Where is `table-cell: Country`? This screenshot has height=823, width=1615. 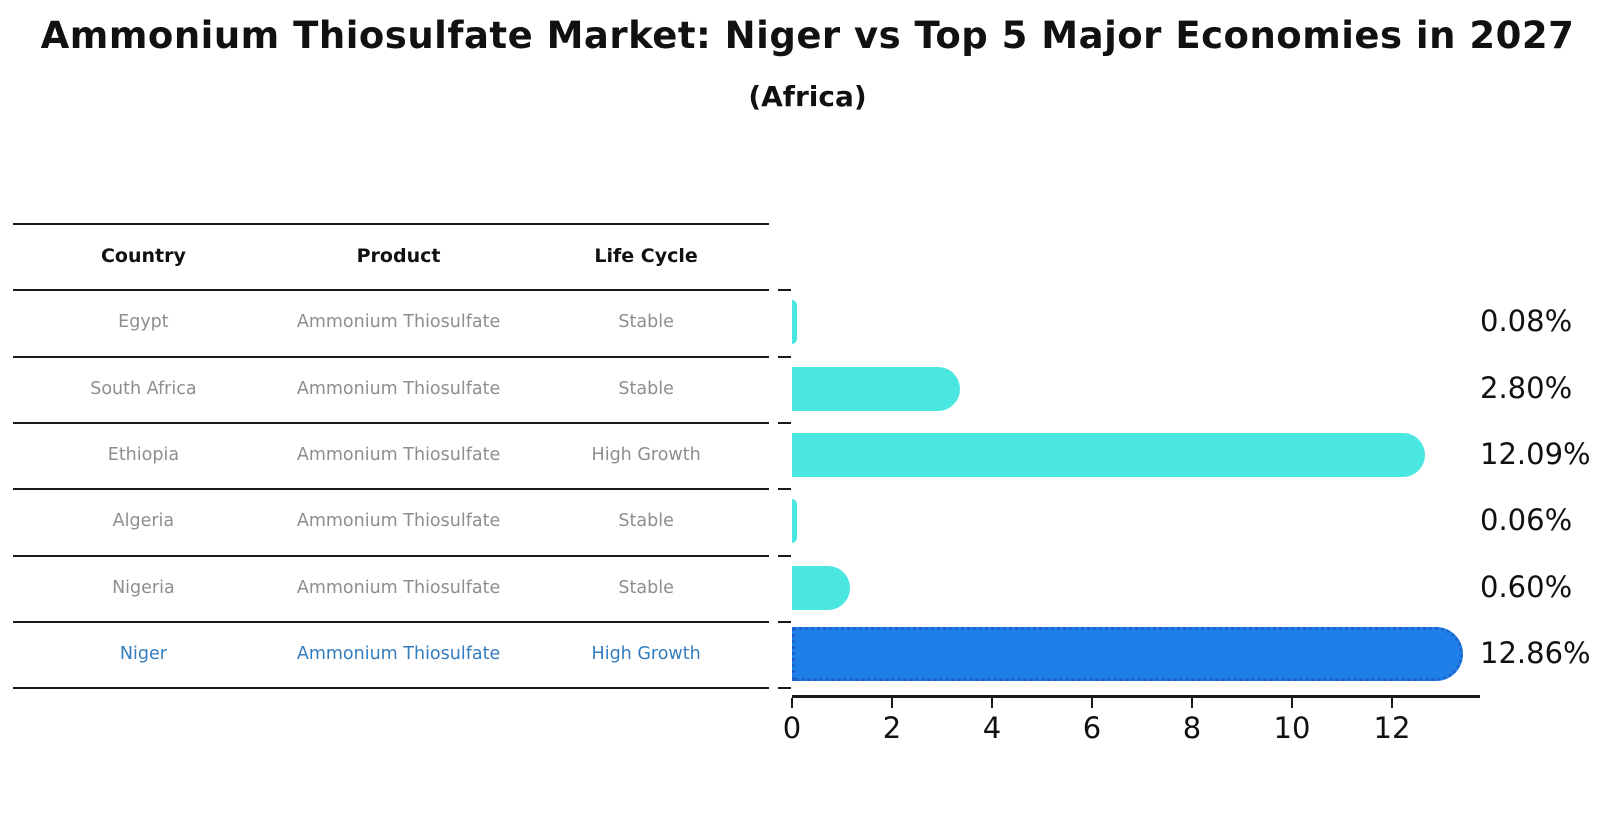
table-cell: Country is located at coordinates (143, 256).